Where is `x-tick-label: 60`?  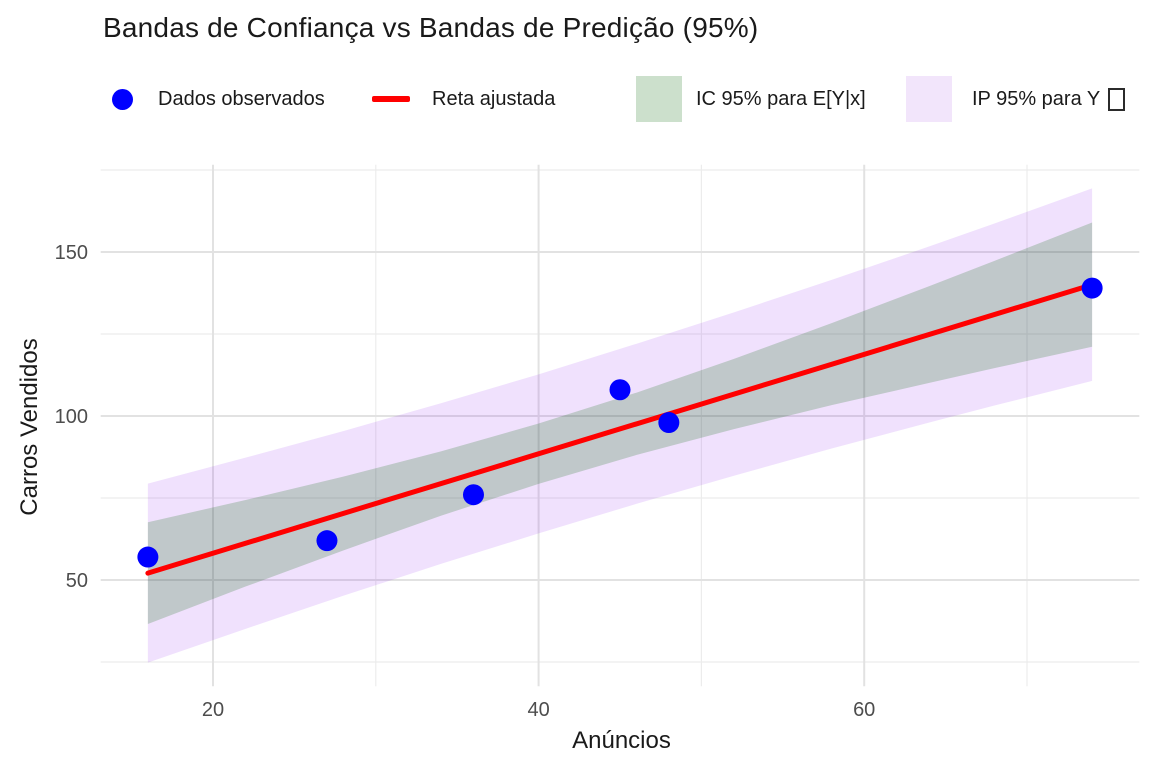 x-tick-label: 60 is located at coordinates (864, 710).